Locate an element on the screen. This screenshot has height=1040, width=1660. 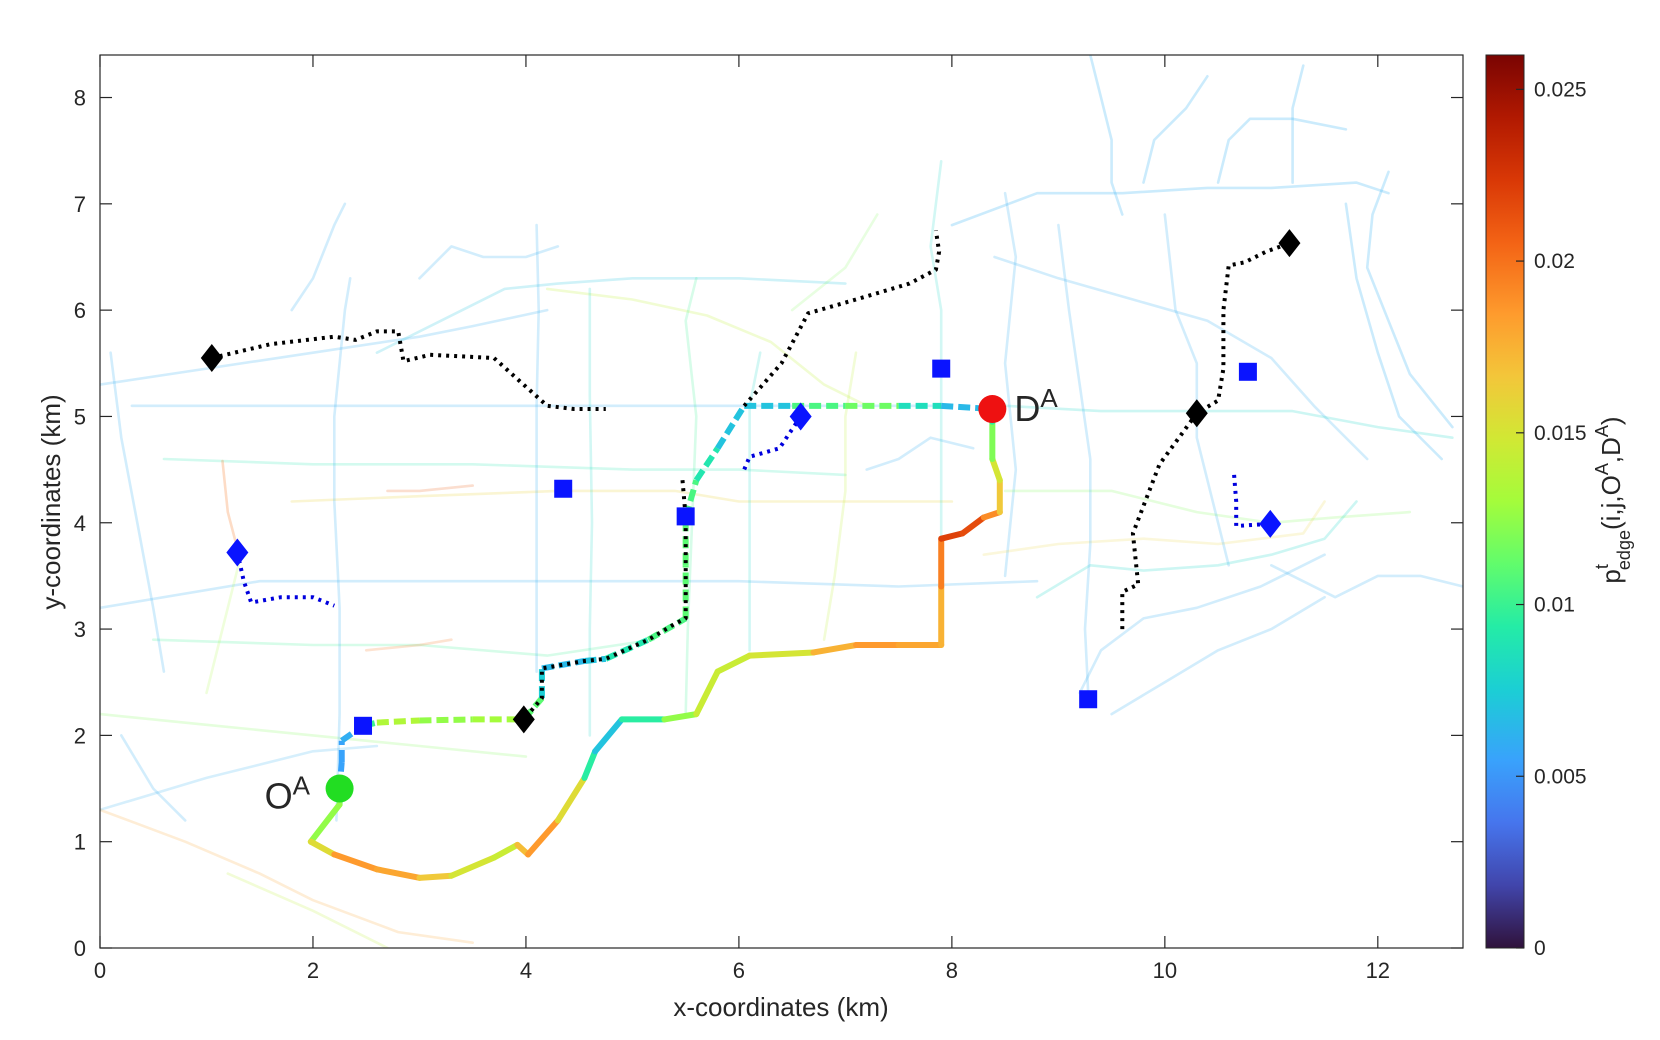
x-axis-label: x-coordinates (km) is located at coordinates (780, 1007).